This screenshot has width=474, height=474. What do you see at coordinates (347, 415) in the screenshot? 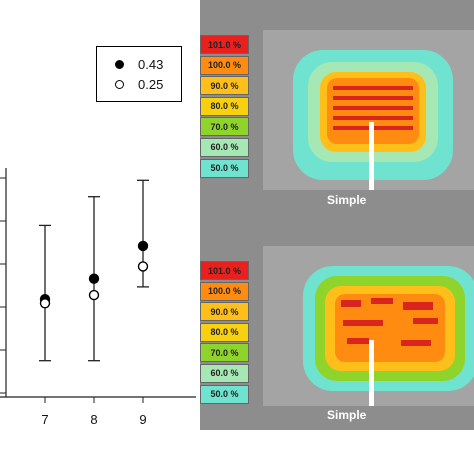
I see `caption-bottom: Simple` at bounding box center [347, 415].